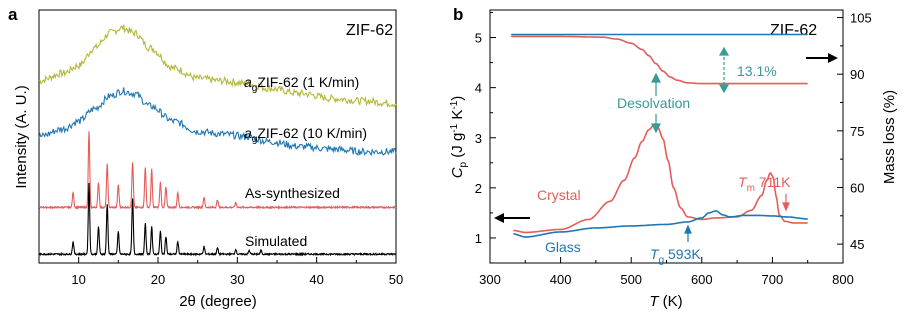  What do you see at coordinates (666, 272) in the screenshot?
I see `panel-b-x-ticks: 300 400 500 600 700 800` at bounding box center [666, 272].